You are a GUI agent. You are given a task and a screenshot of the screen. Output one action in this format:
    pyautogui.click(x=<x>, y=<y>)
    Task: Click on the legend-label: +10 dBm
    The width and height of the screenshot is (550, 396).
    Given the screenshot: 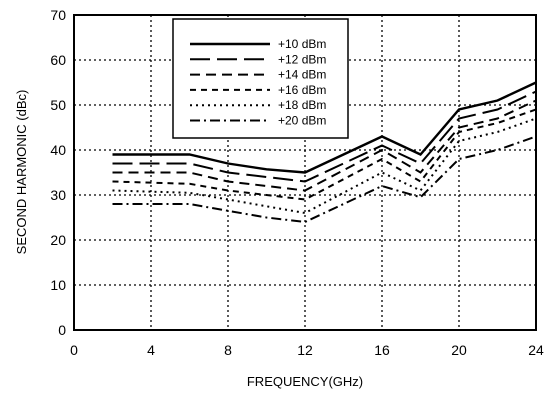 What is the action you would take?
    pyautogui.click(x=302, y=44)
    